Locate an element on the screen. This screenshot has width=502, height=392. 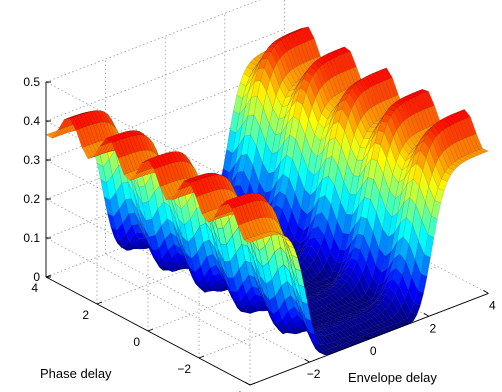
x-tick-label: −2 is located at coordinates (314, 374).